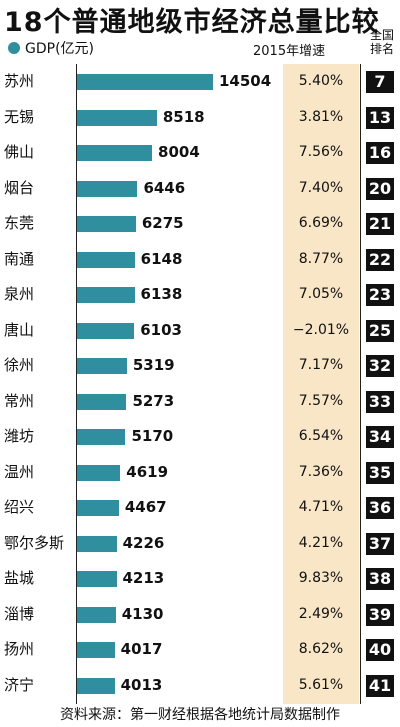 The image size is (400, 727). What do you see at coordinates (200, 650) in the screenshot?
I see `chart-row: 扬州 4017 8.62% 40` at bounding box center [200, 650].